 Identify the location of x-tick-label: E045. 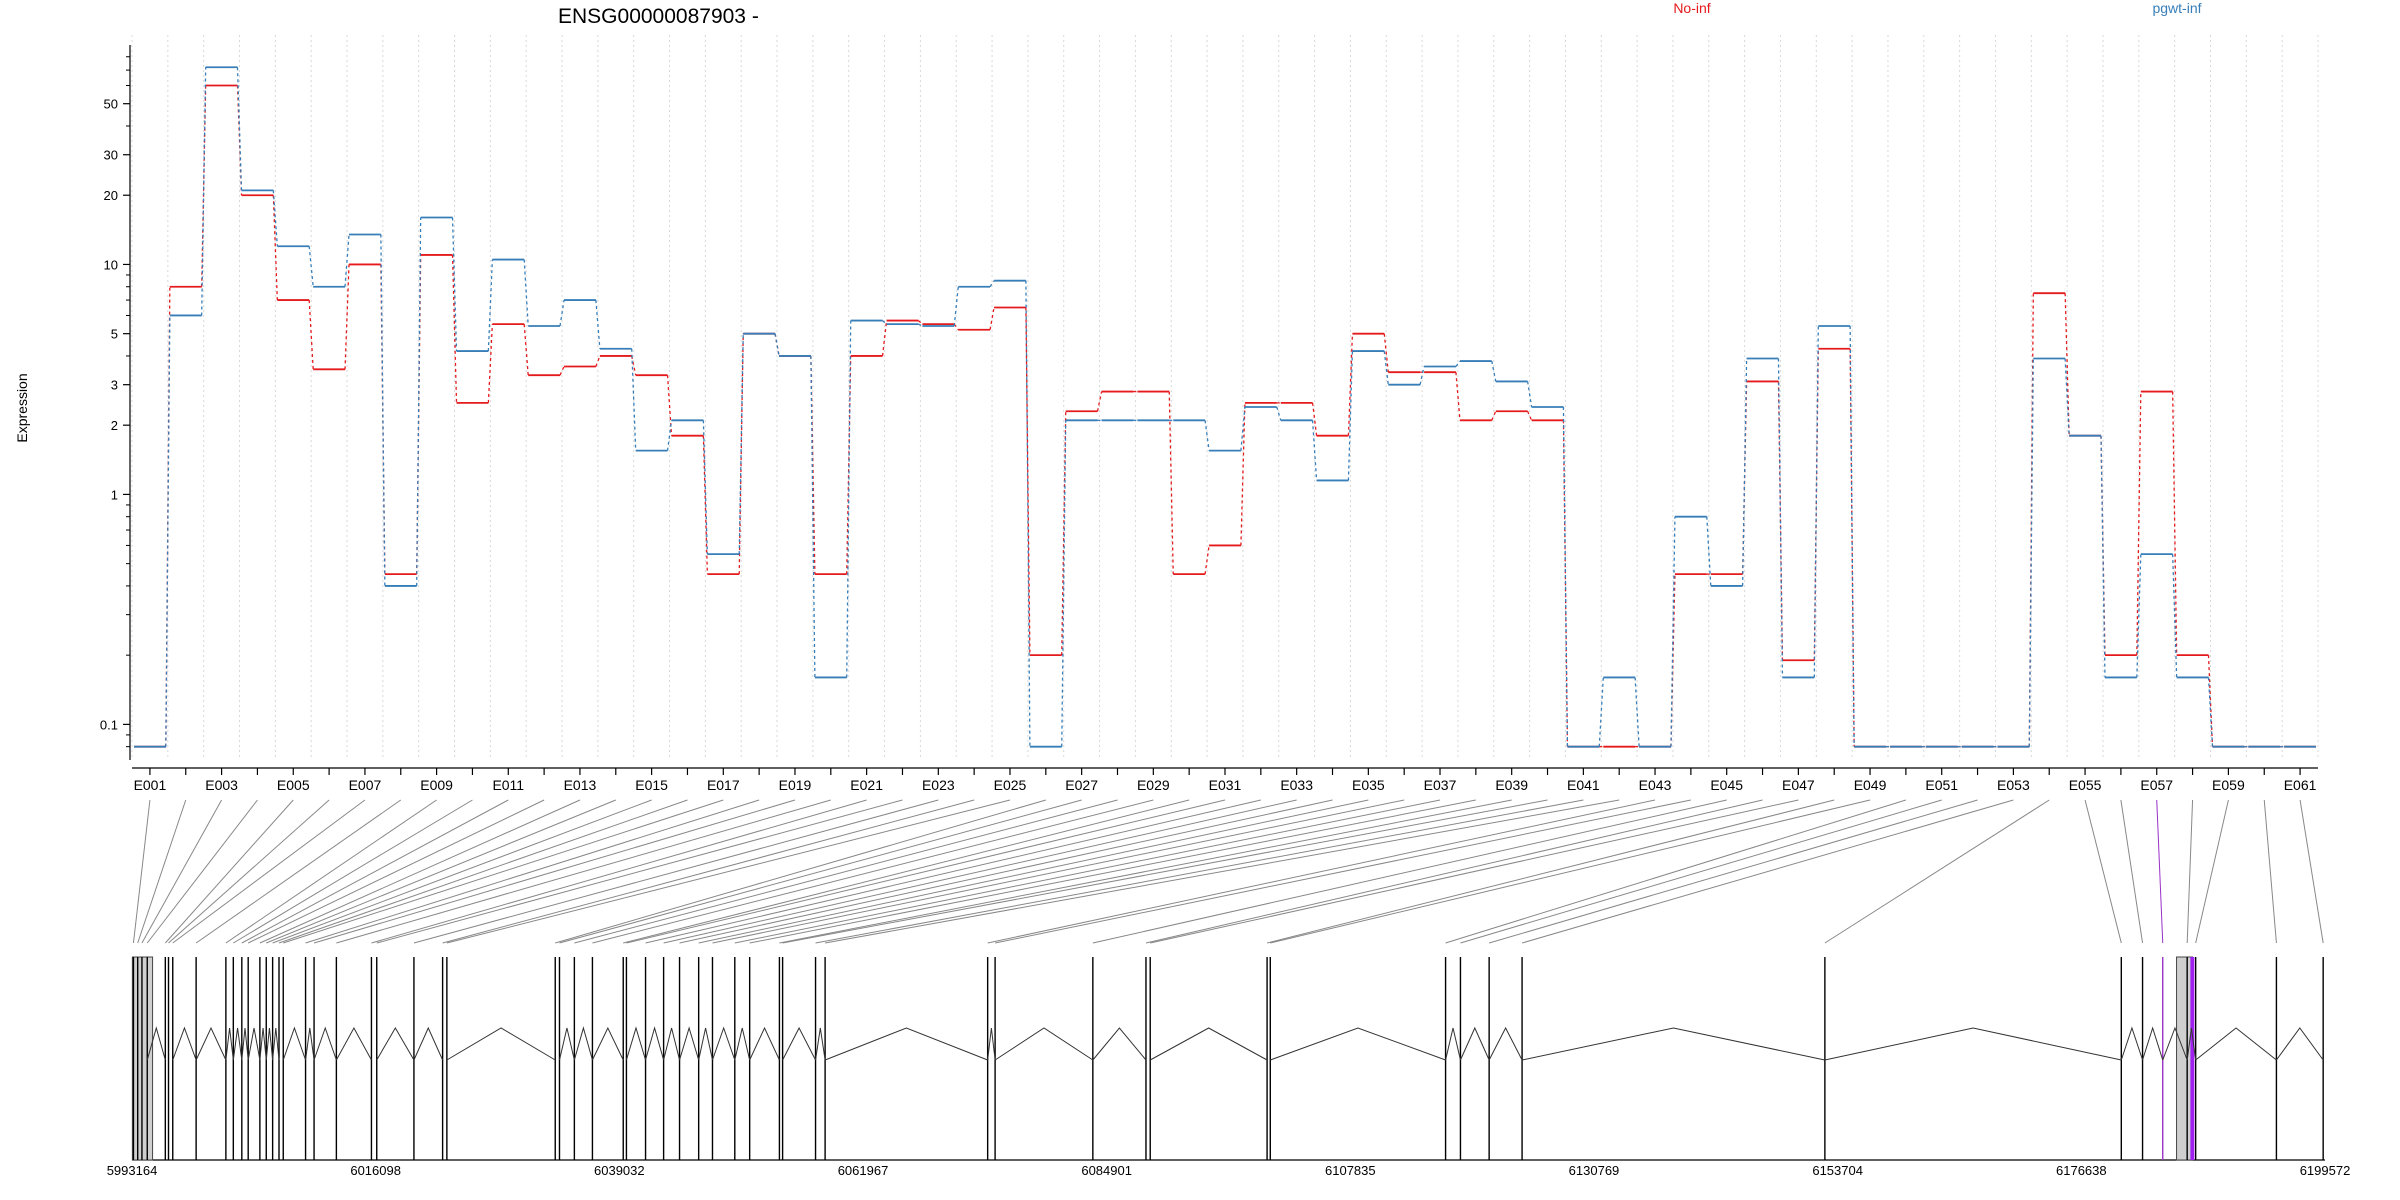
(1726, 785).